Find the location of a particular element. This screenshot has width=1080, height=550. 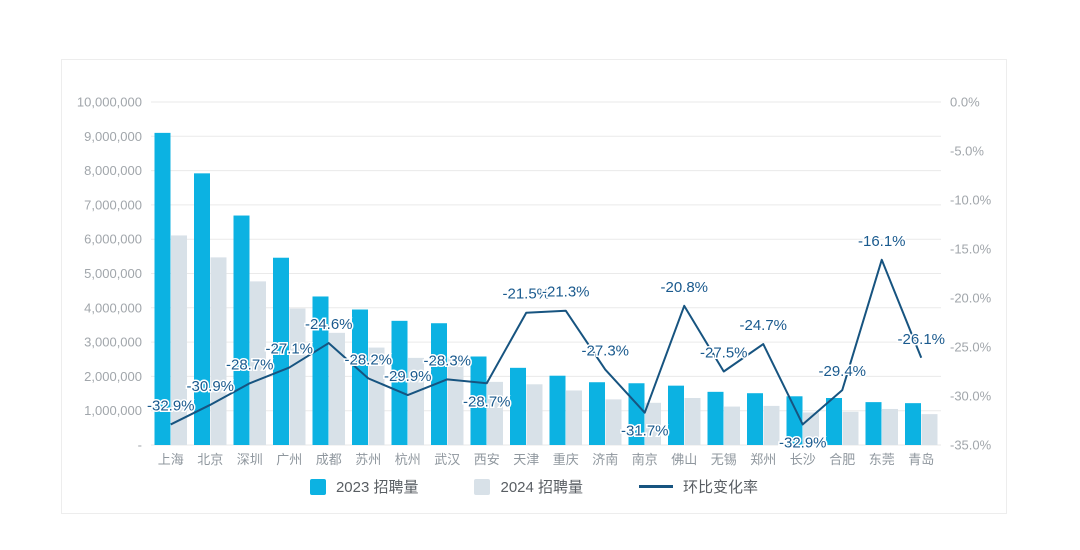

x-axis-category-label: 上海 is located at coordinates (171, 459).